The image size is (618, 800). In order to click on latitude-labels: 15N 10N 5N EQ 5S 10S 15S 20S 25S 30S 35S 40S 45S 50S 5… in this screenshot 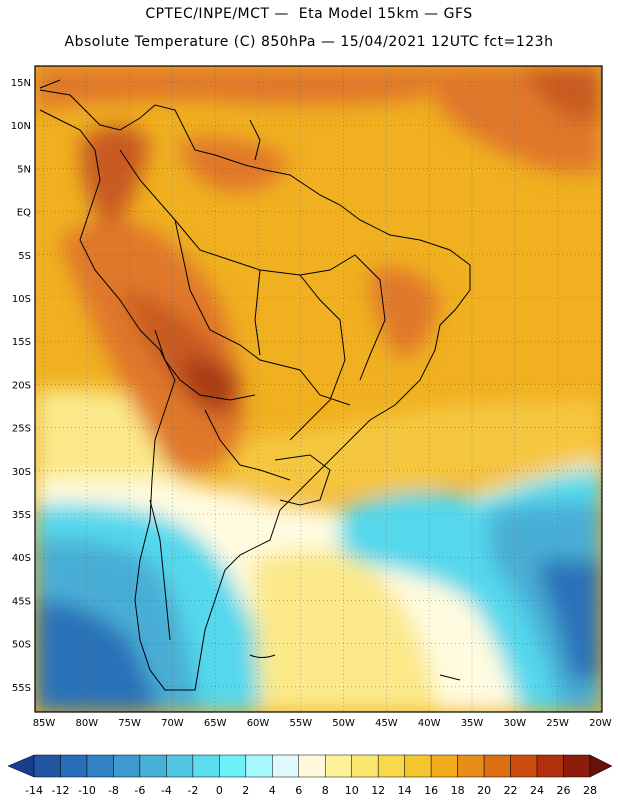, I will do `click(21, 386)`.